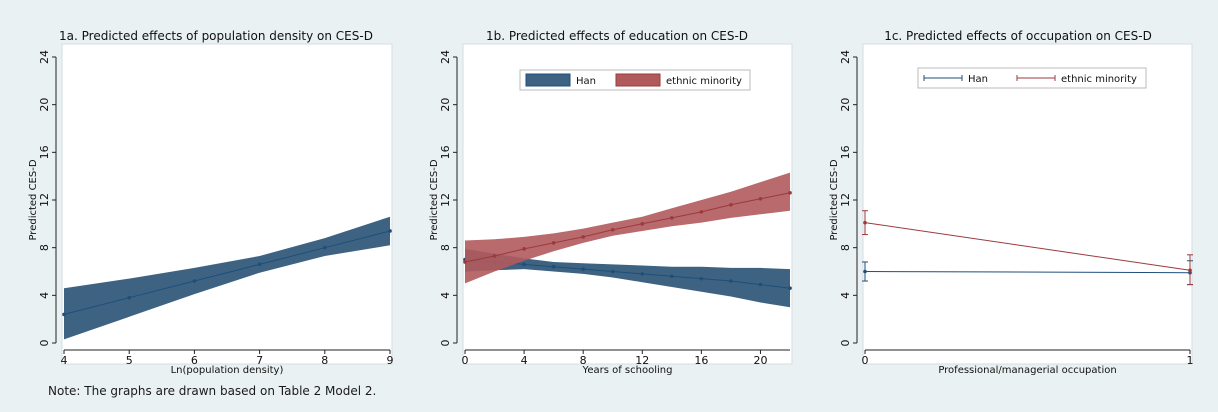 This screenshot has height=412, width=1218. Describe the element at coordinates (227, 370) in the screenshot. I see `x-axis-label: Ln(population density)` at that location.